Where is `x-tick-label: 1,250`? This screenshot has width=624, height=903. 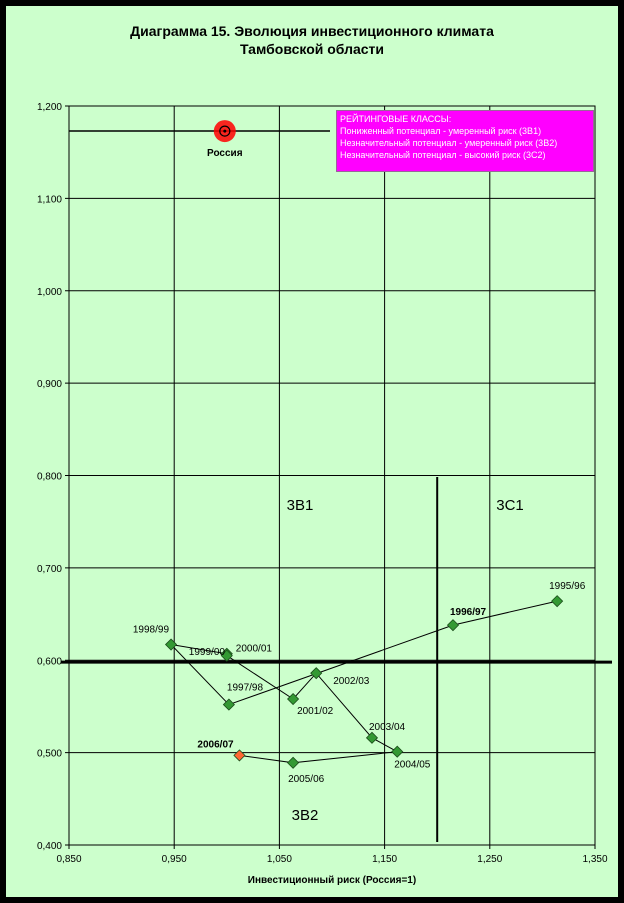
x-tick-label: 1,250 is located at coordinates (489, 859).